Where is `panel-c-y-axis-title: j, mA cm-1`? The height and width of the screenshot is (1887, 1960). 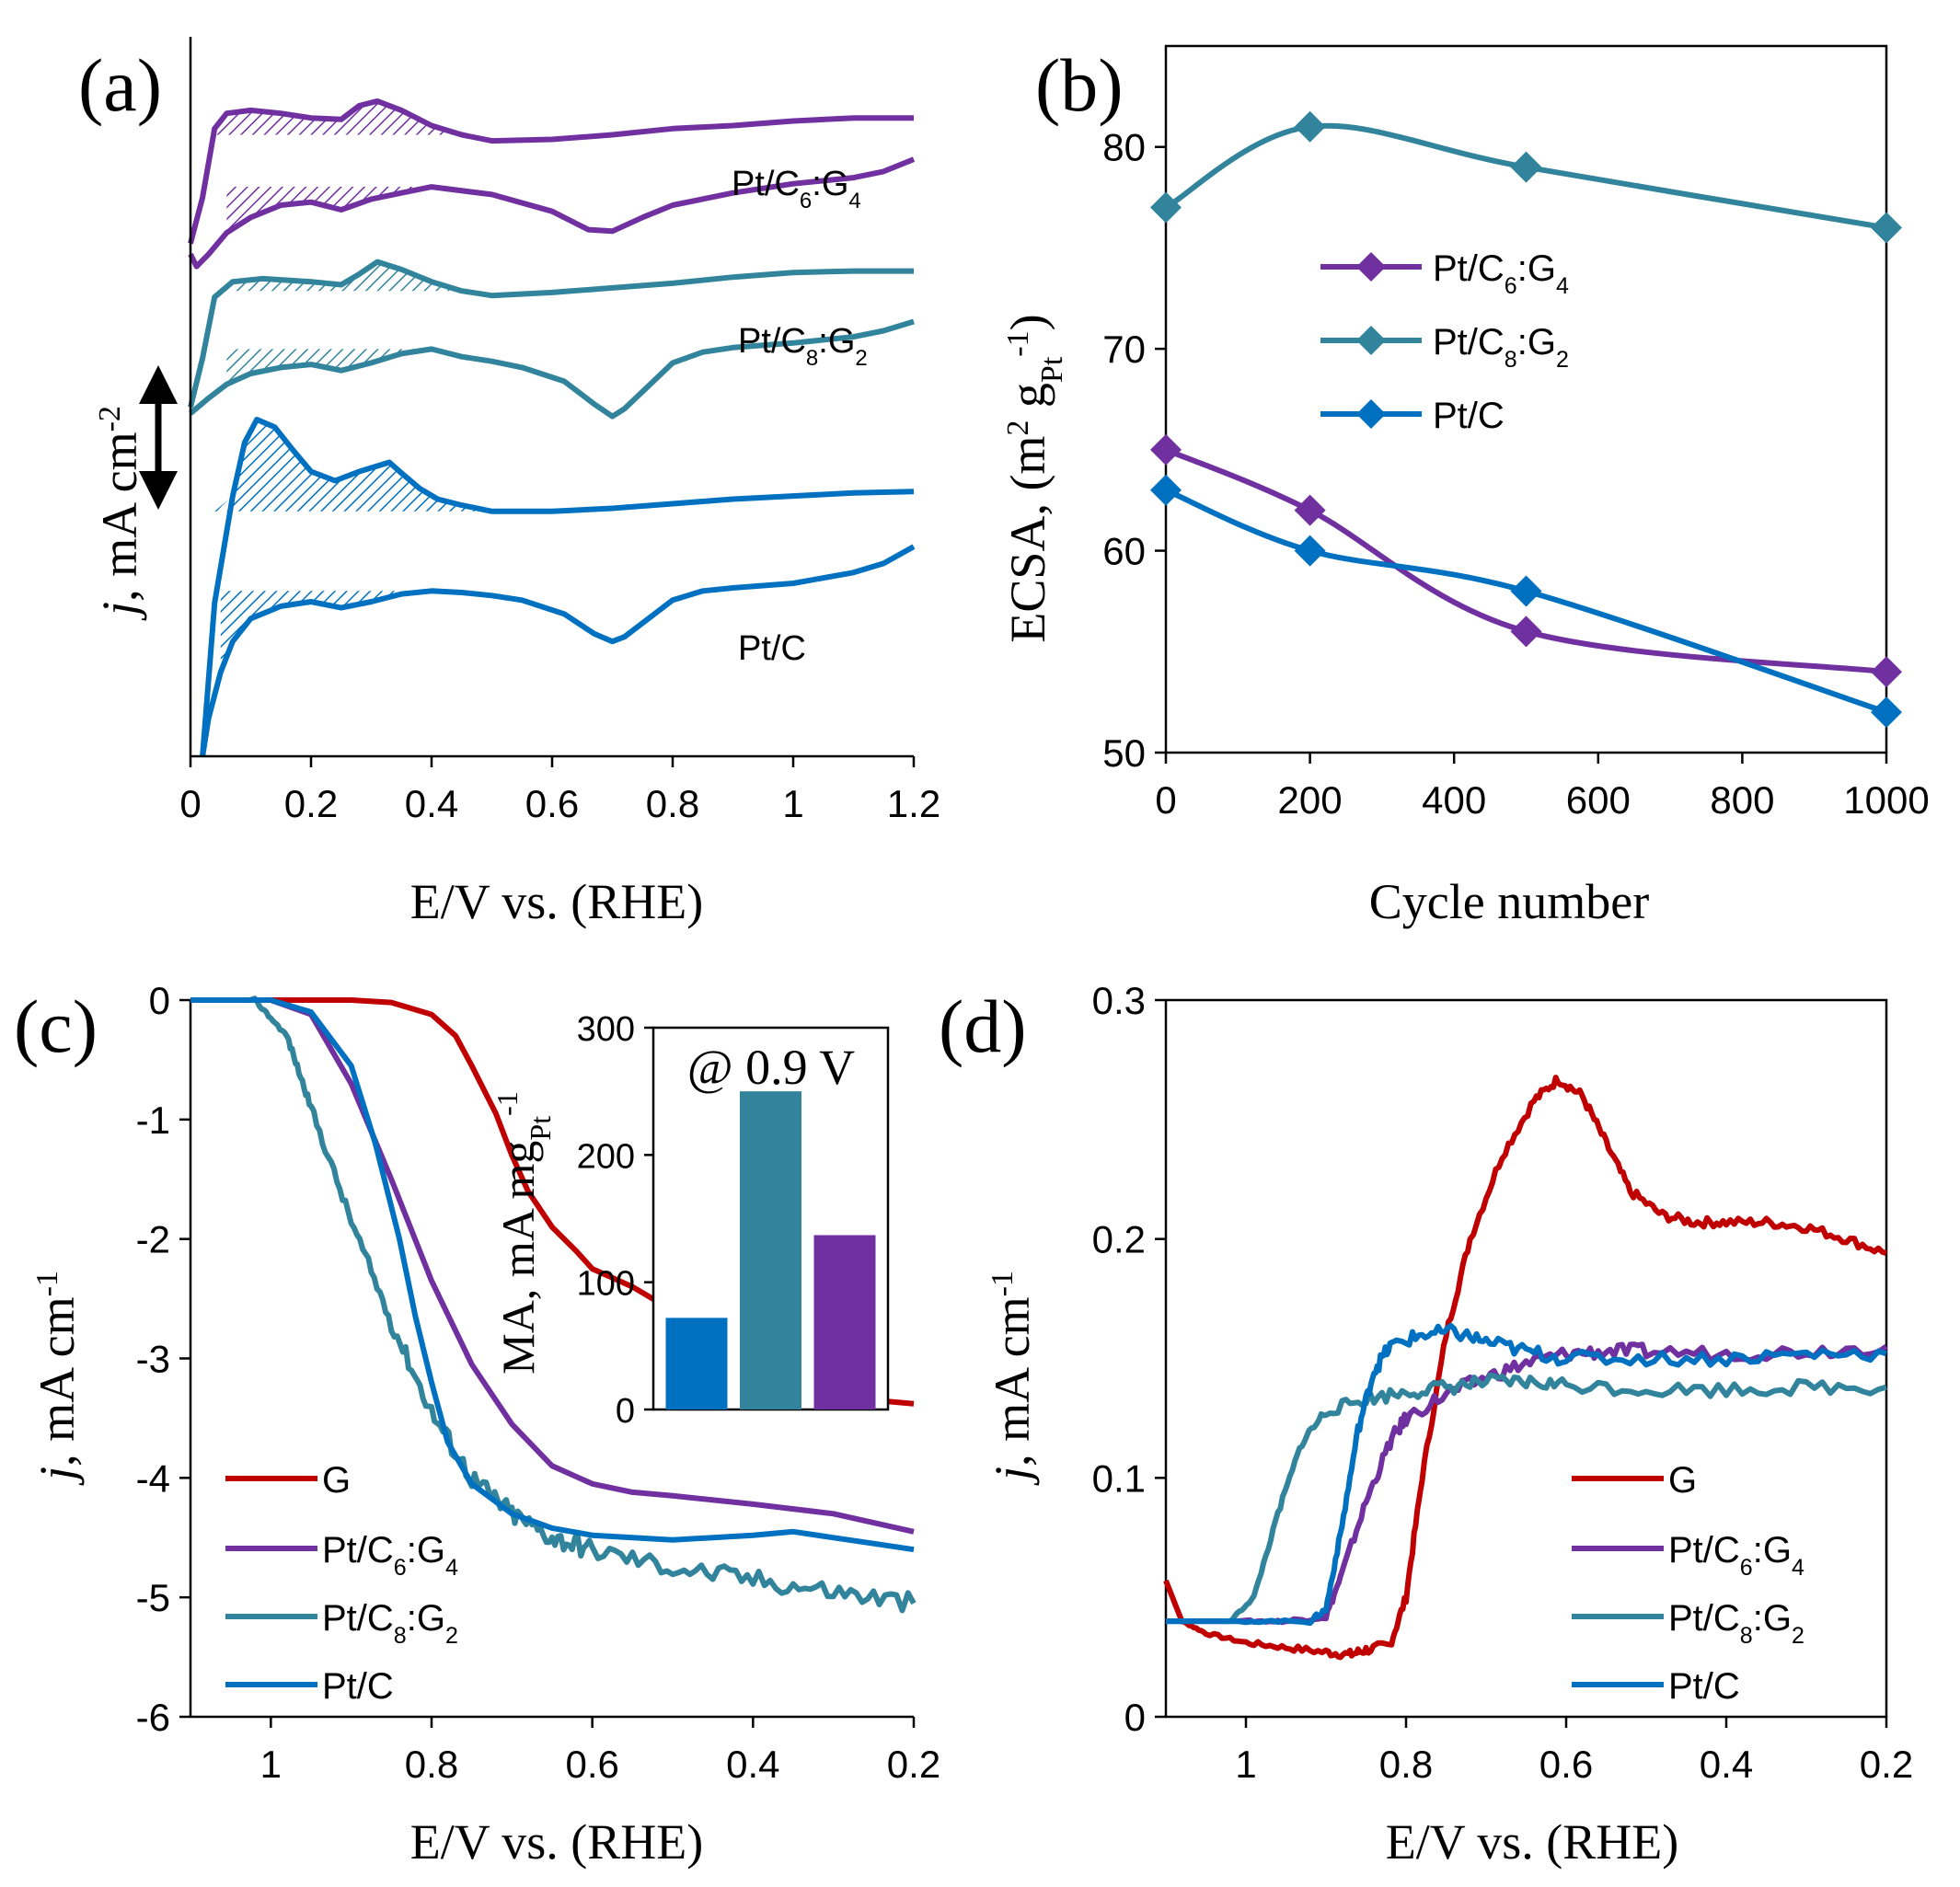
panel-c-y-axis-title: j, mA cm-1 is located at coordinates (57, 1378).